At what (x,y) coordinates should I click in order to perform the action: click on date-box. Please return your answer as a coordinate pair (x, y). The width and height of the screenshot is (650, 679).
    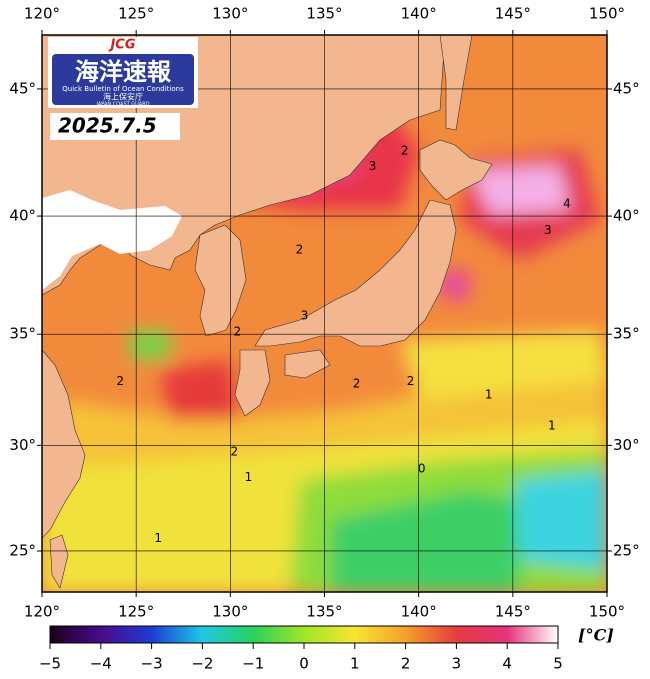
    Looking at the image, I should click on (115, 126).